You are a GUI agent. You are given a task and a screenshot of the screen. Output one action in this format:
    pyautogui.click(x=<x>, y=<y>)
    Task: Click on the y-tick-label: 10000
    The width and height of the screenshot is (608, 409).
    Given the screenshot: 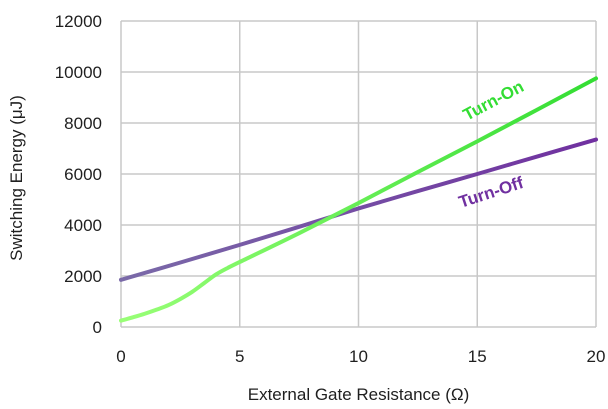 What is the action you would take?
    pyautogui.click(x=78, y=72)
    